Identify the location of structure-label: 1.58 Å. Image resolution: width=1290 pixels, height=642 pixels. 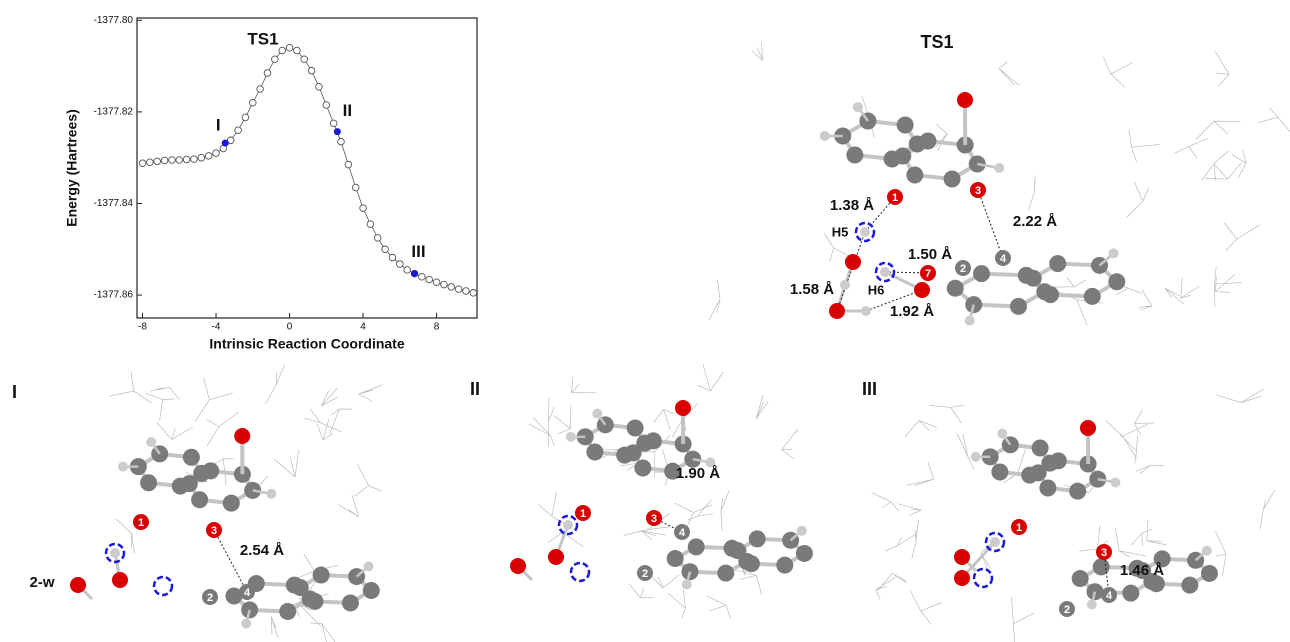
(812, 289).